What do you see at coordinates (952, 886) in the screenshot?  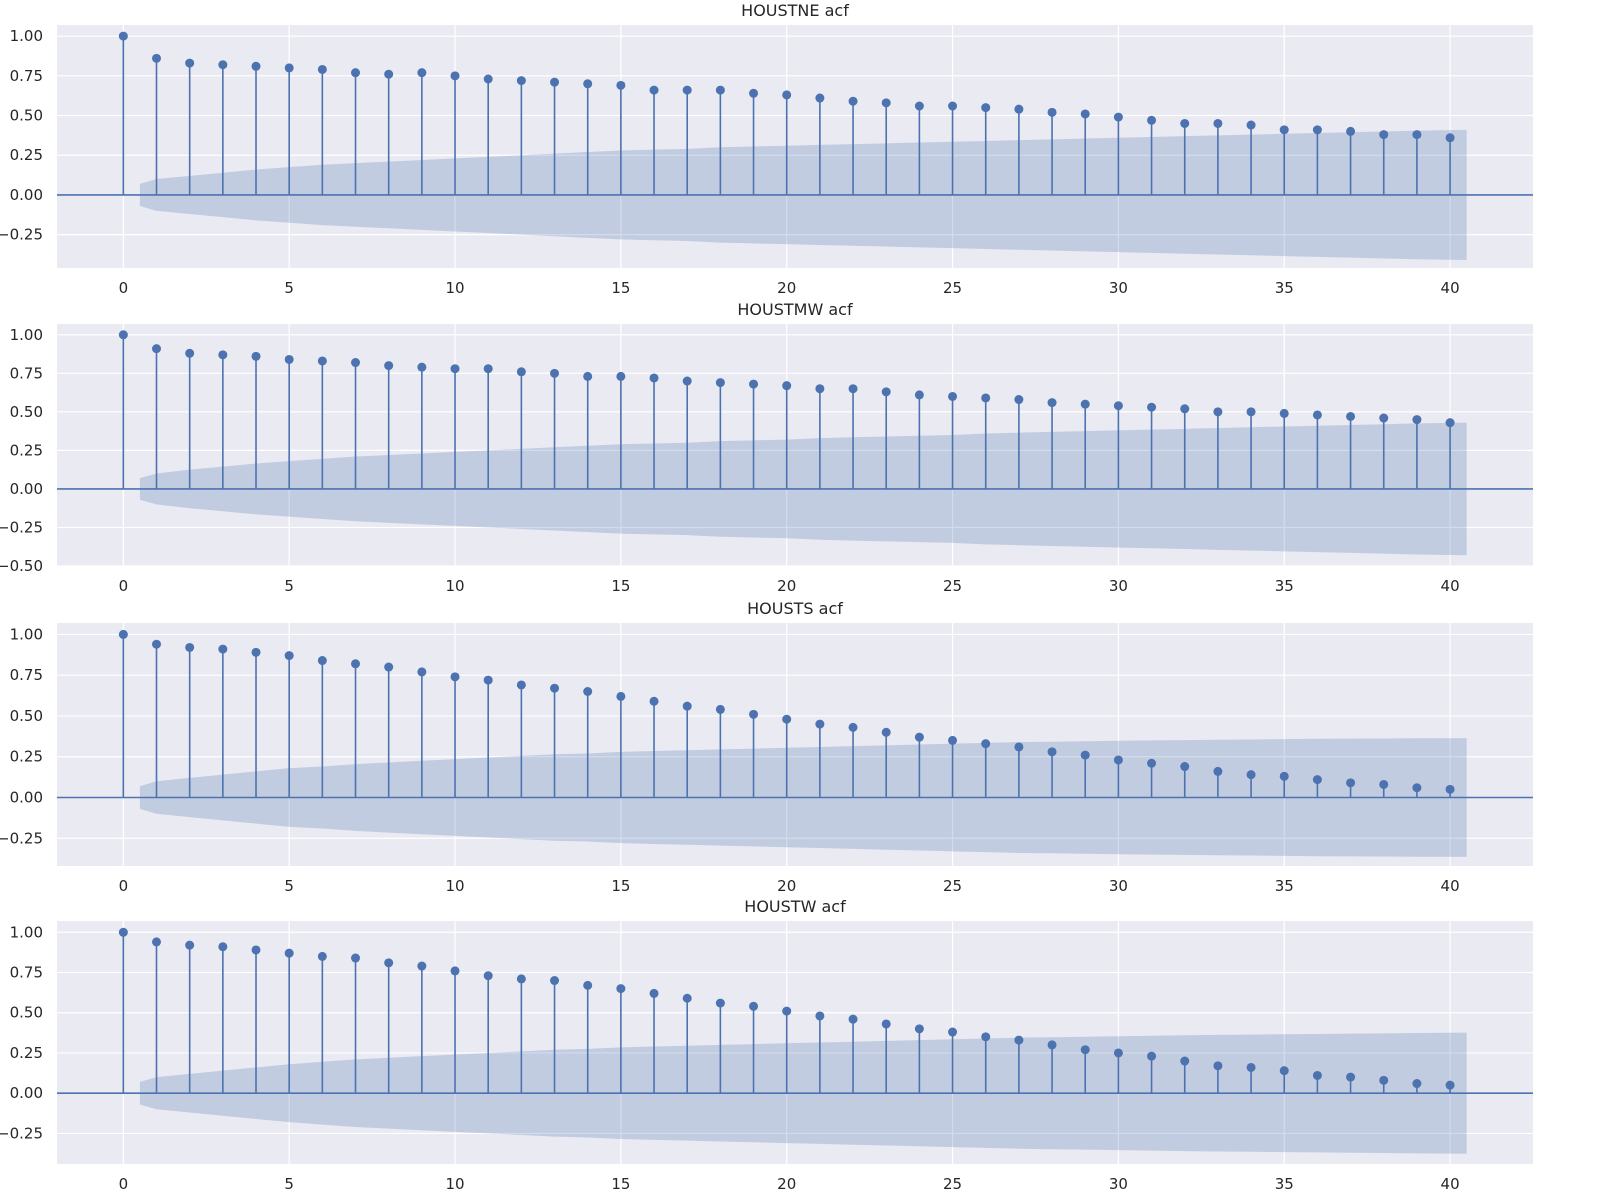 I see `x-tick-label: 25` at bounding box center [952, 886].